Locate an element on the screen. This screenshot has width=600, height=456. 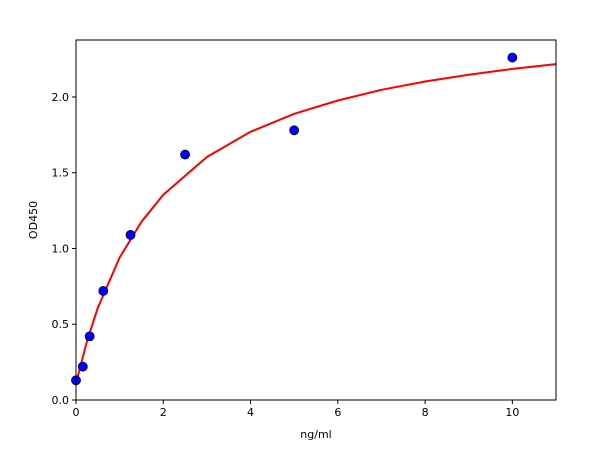
y-tick-label: 0.0 is located at coordinates (61, 400).